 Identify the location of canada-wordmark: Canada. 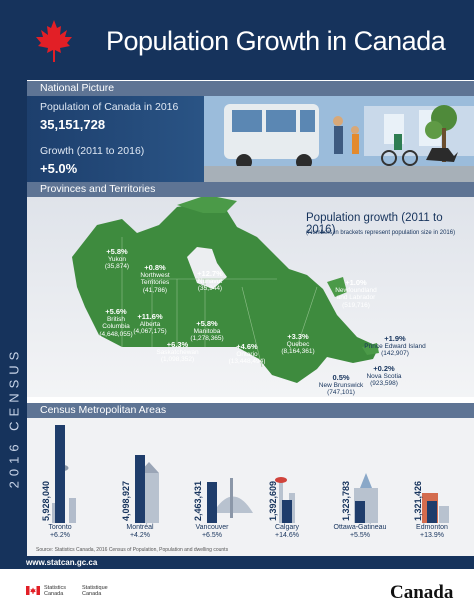
(422, 592).